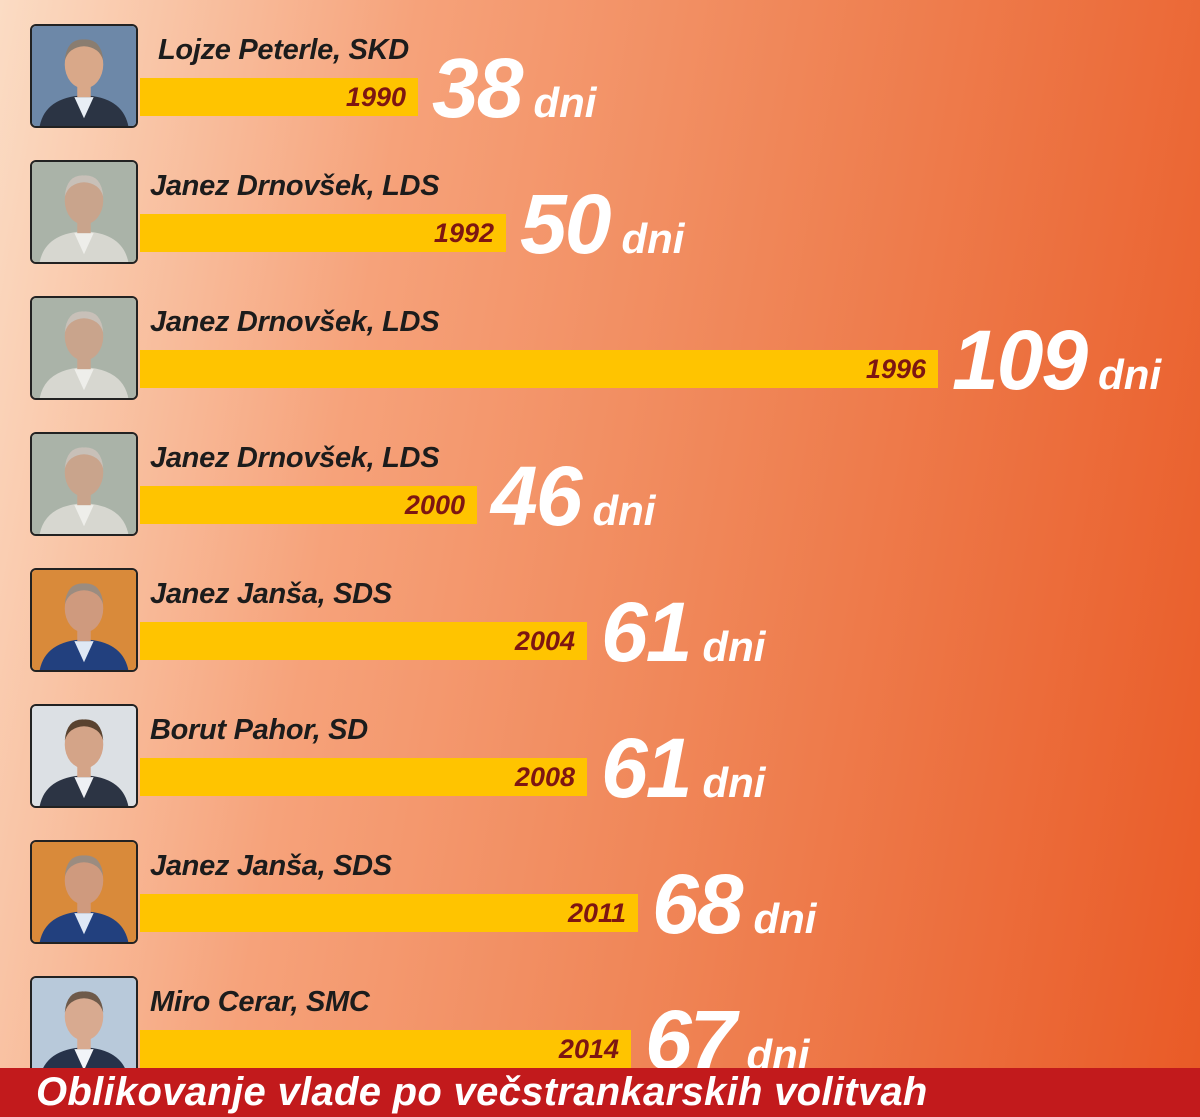 The image size is (1200, 1117). I want to click on portrait-peterle, so click(84, 76).